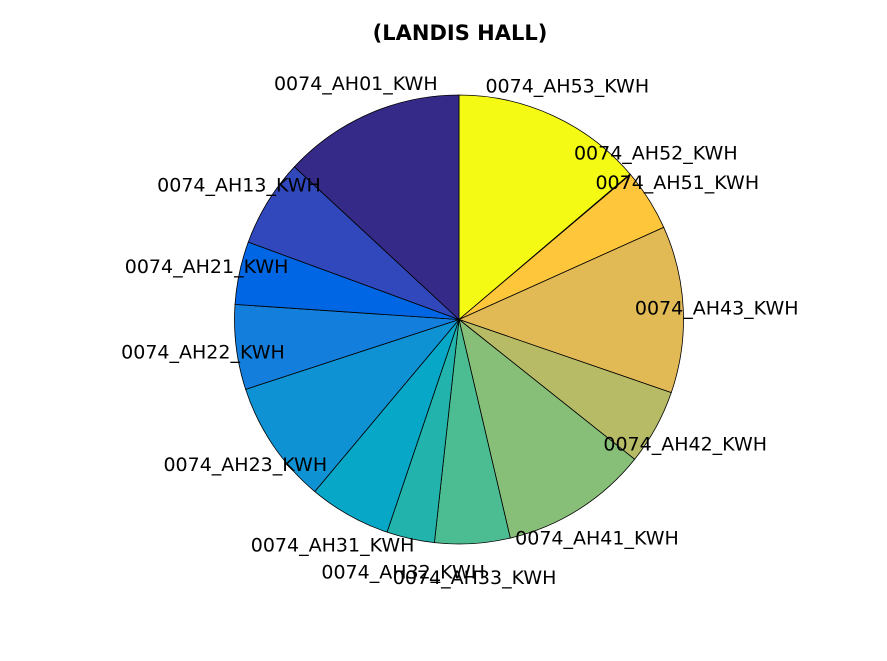  What do you see at coordinates (685, 445) in the screenshot?
I see `slice-label: 0074_AH42_KWH` at bounding box center [685, 445].